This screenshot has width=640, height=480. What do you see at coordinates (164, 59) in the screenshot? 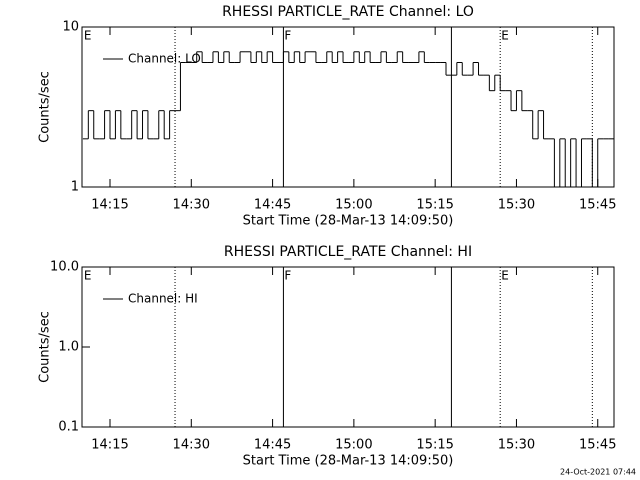
I see `legend-label: Channel: LO` at bounding box center [164, 59].